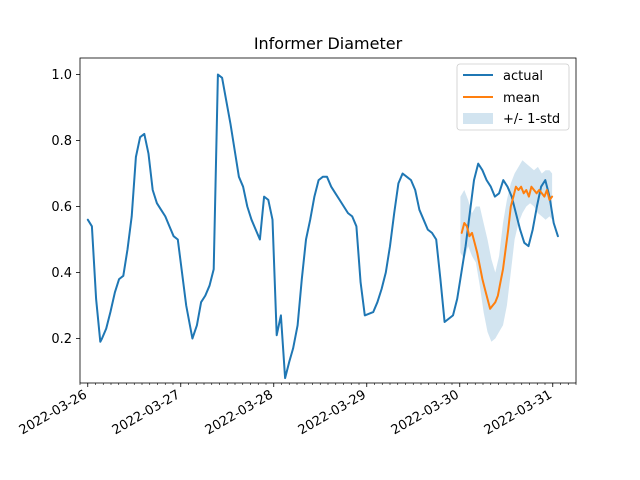 Image resolution: width=640 pixels, height=480 pixels. Describe the element at coordinates (61, 273) in the screenshot. I see `y-tick-label: 0.4` at that location.